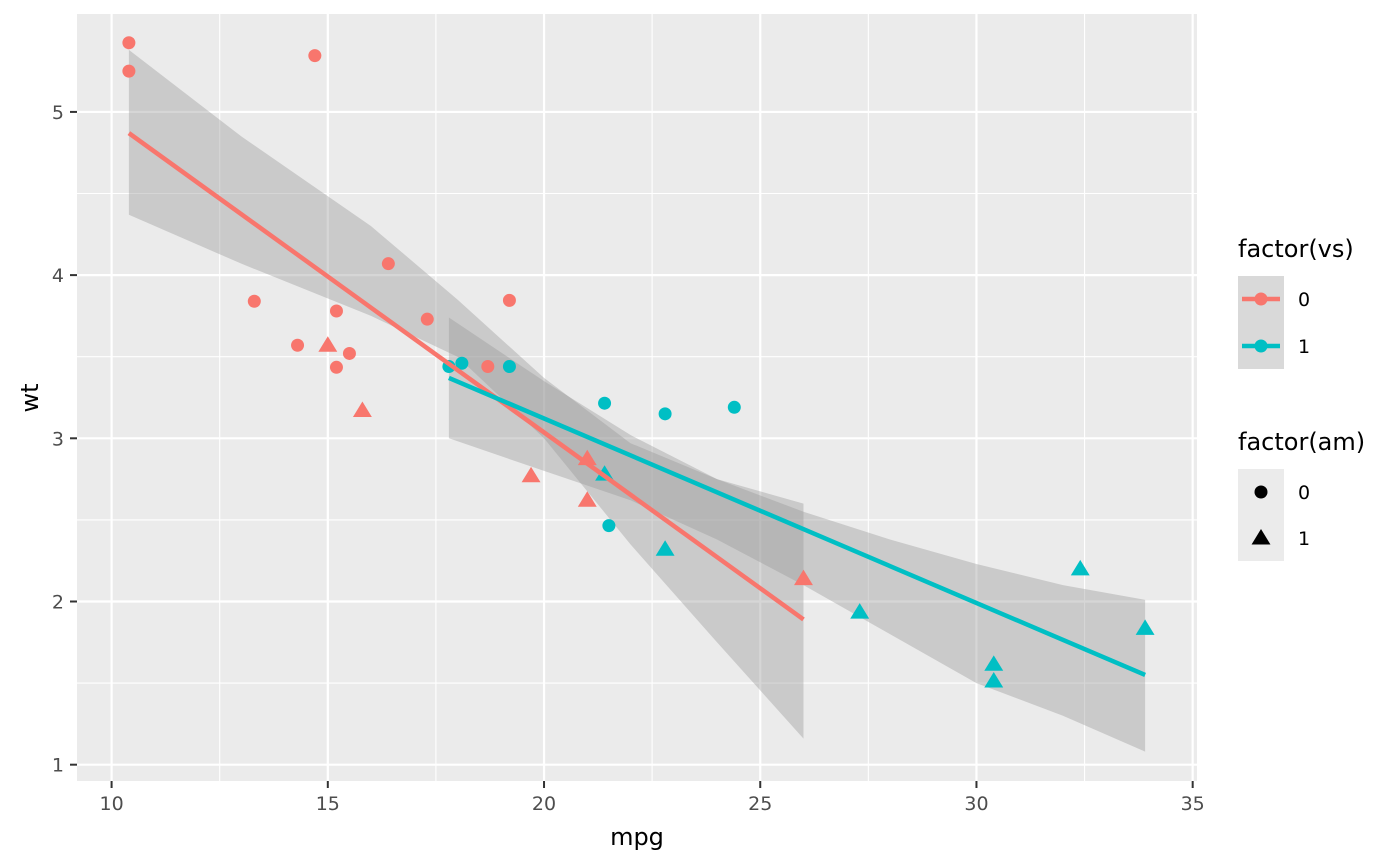 This screenshot has height=866, width=1400. What do you see at coordinates (1193, 804) in the screenshot?
I see `x-tick-label: 35` at bounding box center [1193, 804].